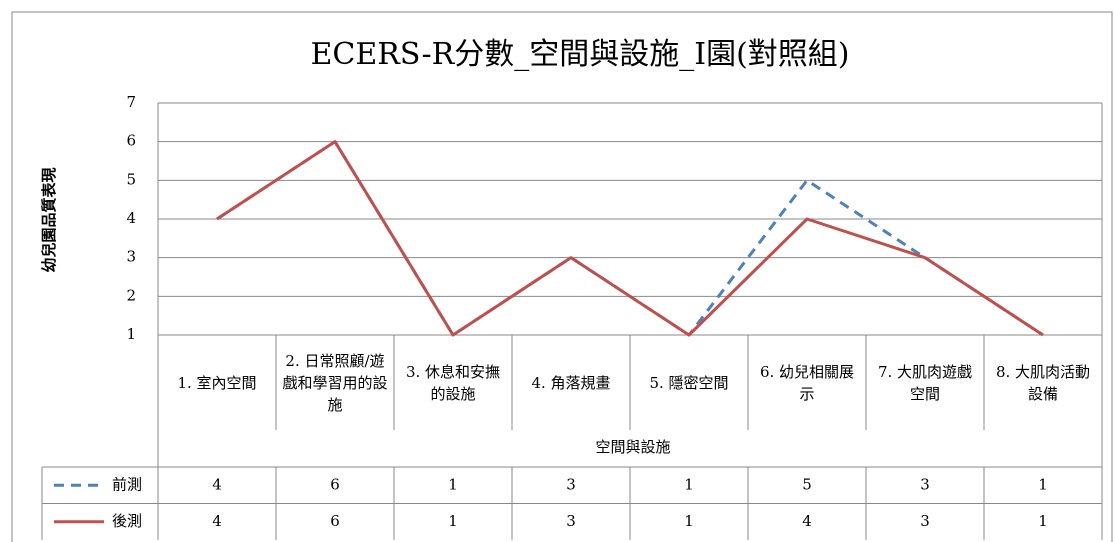 This screenshot has height=542, width=1115. I want to click on x-tick-label: 5. 隱密空間, so click(689, 382).